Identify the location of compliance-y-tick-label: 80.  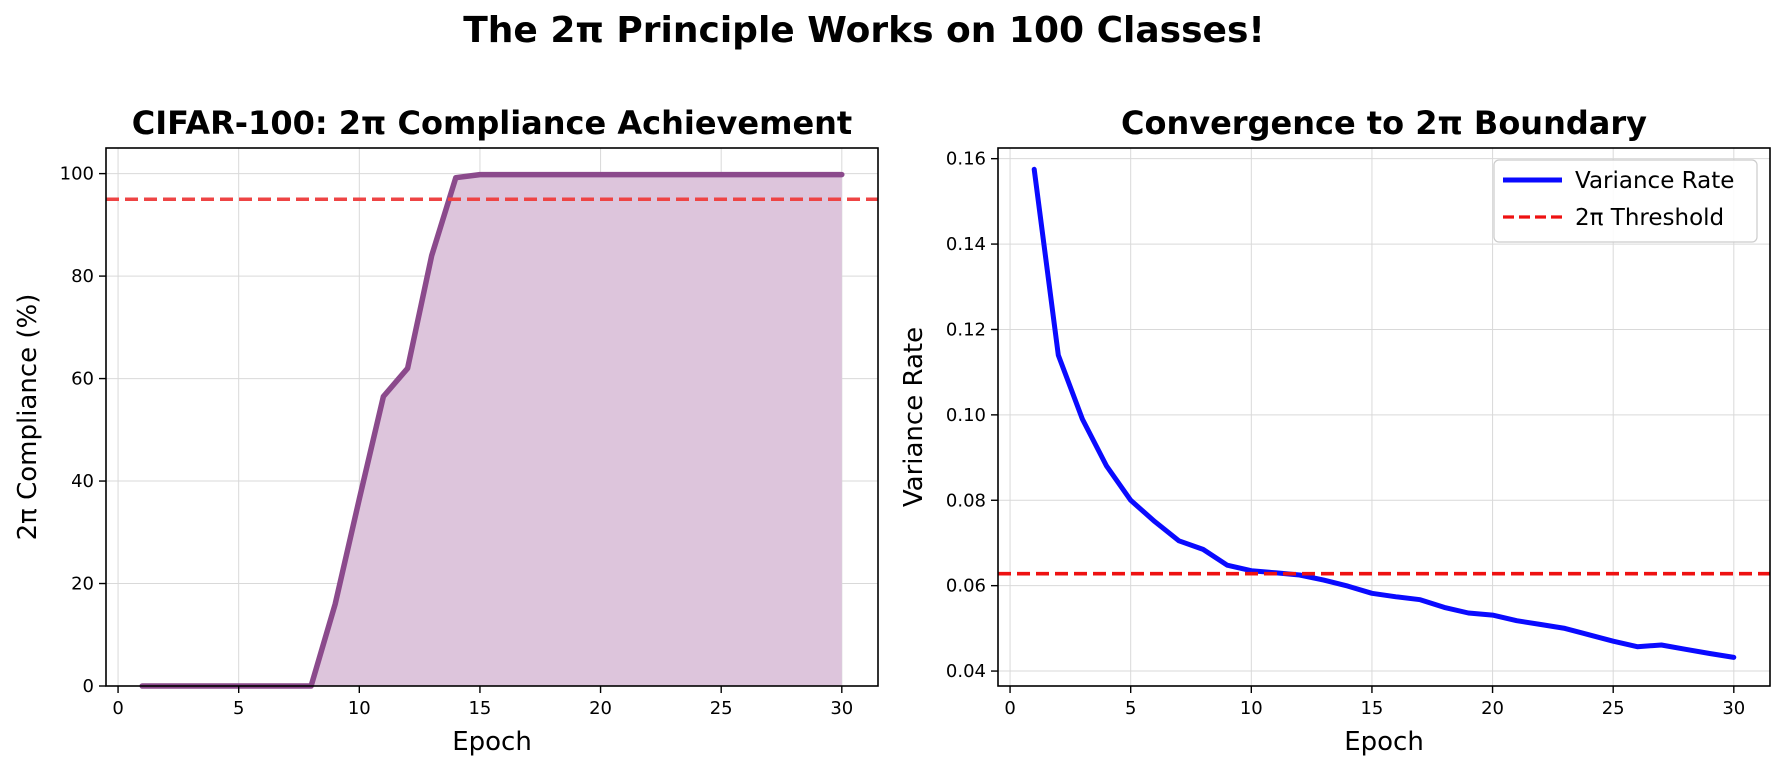
(82, 276).